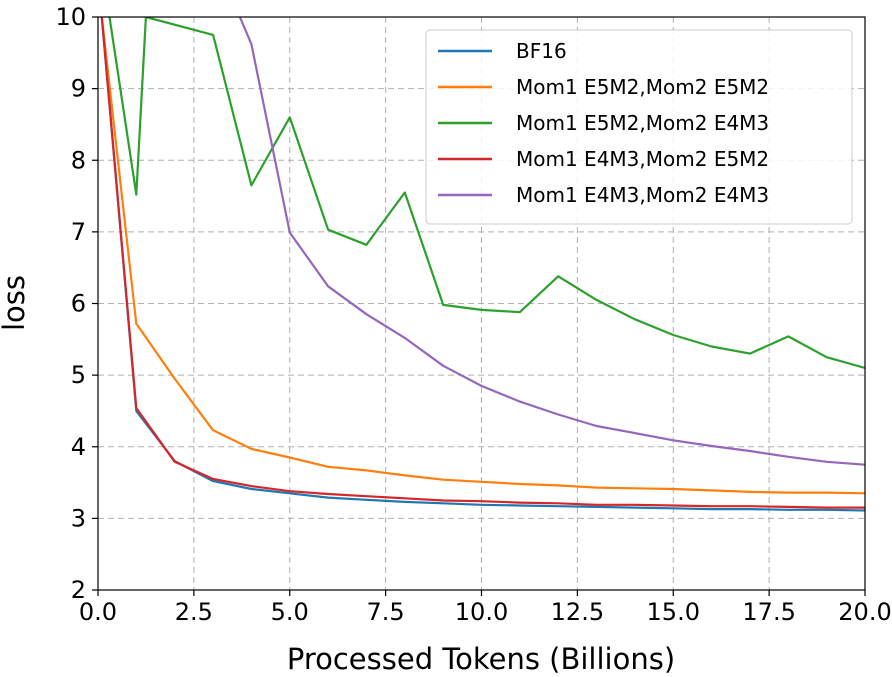 Image resolution: width=892 pixels, height=677 pixels. I want to click on y-tick-label: 4, so click(78, 447).